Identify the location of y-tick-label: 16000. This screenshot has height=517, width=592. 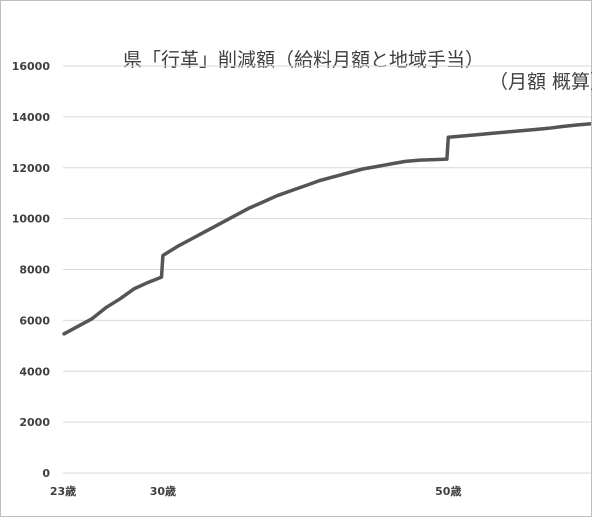
(31, 66).